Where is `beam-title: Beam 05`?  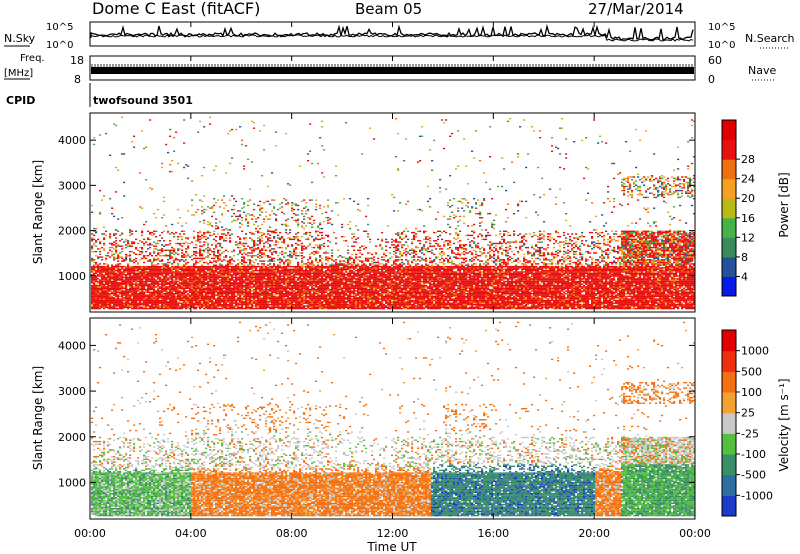
beam-title: Beam 05 is located at coordinates (388, 9).